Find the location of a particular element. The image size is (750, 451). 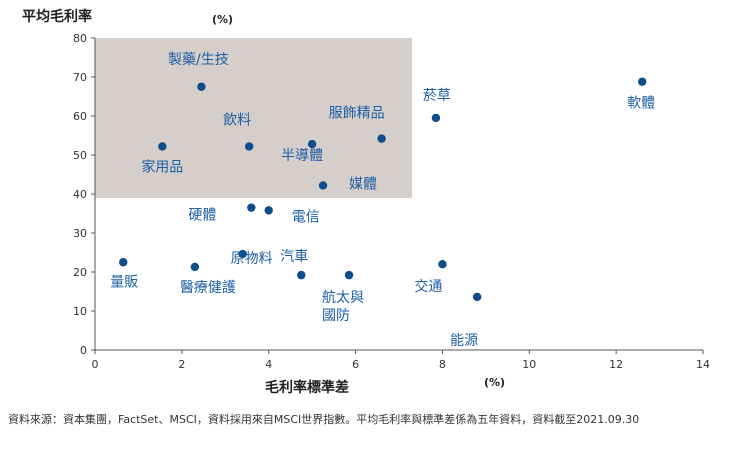

y-tick-label: 0 is located at coordinates (83, 350).